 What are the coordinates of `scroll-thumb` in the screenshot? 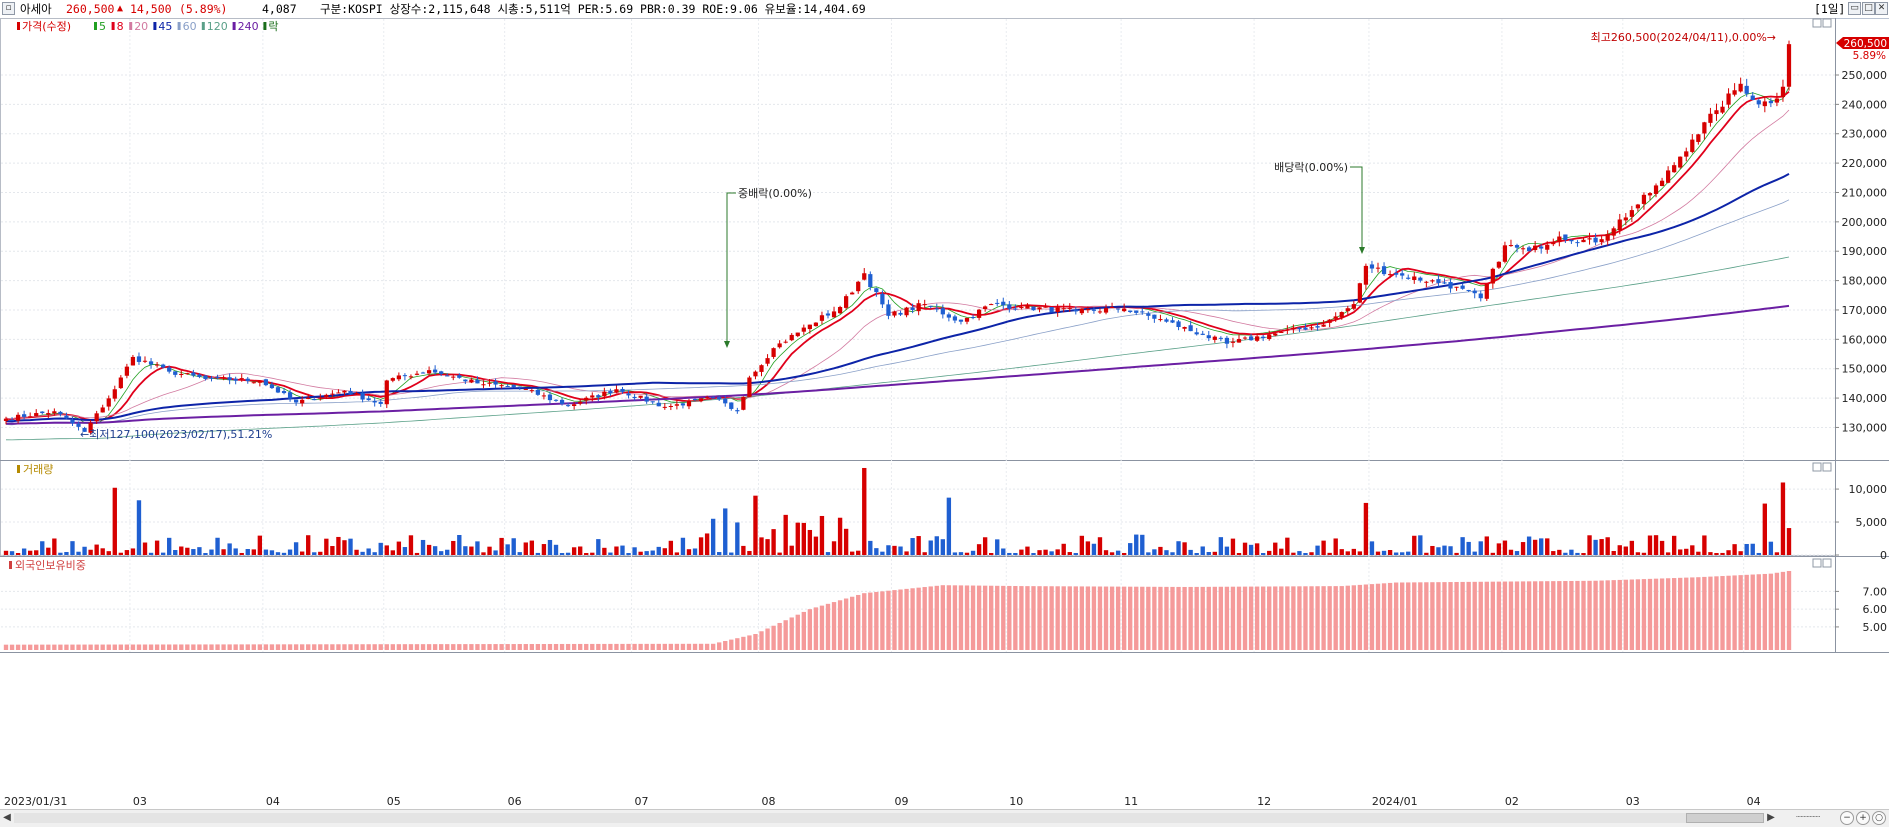 It's located at (1725, 818).